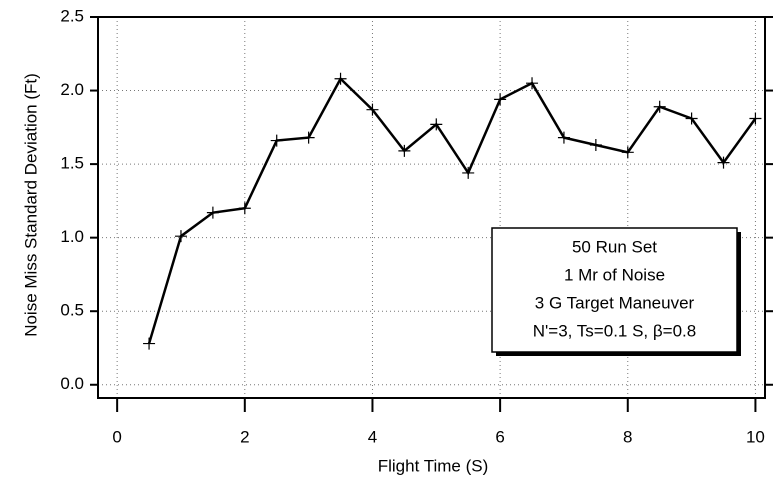 Image resolution: width=783 pixels, height=483 pixels. I want to click on y-tick-label: 0.5, so click(72, 310).